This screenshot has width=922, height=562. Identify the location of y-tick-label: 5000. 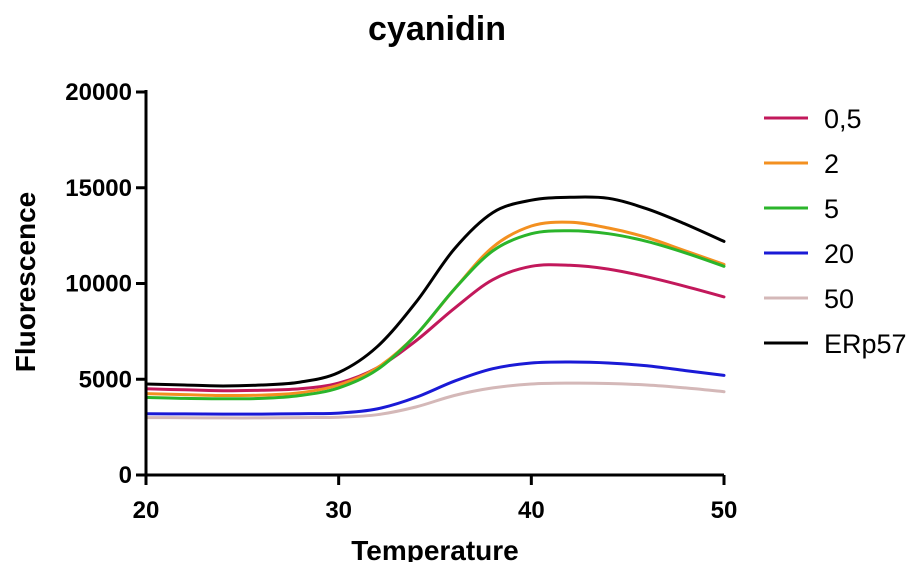
(105, 379).